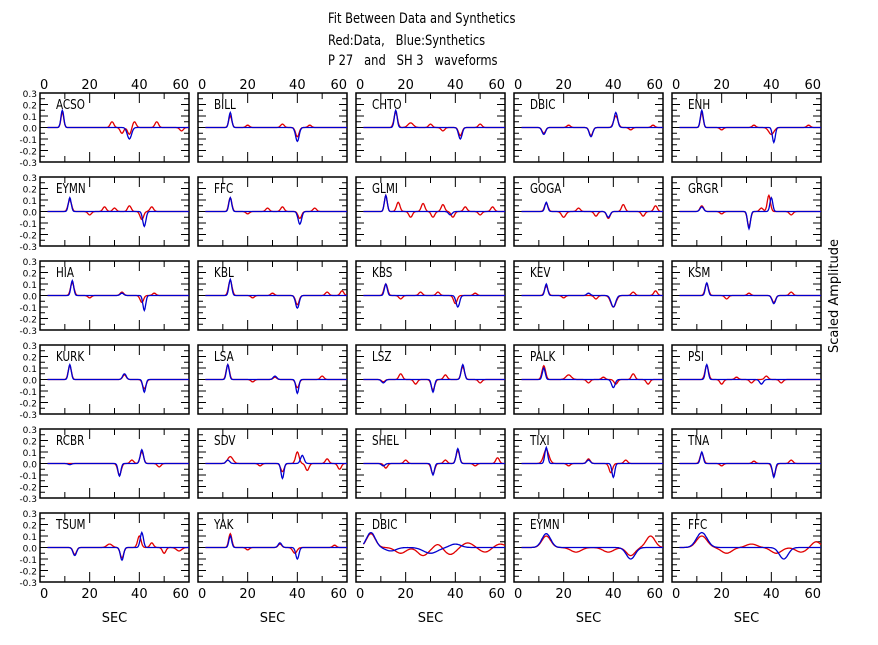 The height and width of the screenshot is (645, 878). I want to click on station-label: KBS, so click(382, 272).